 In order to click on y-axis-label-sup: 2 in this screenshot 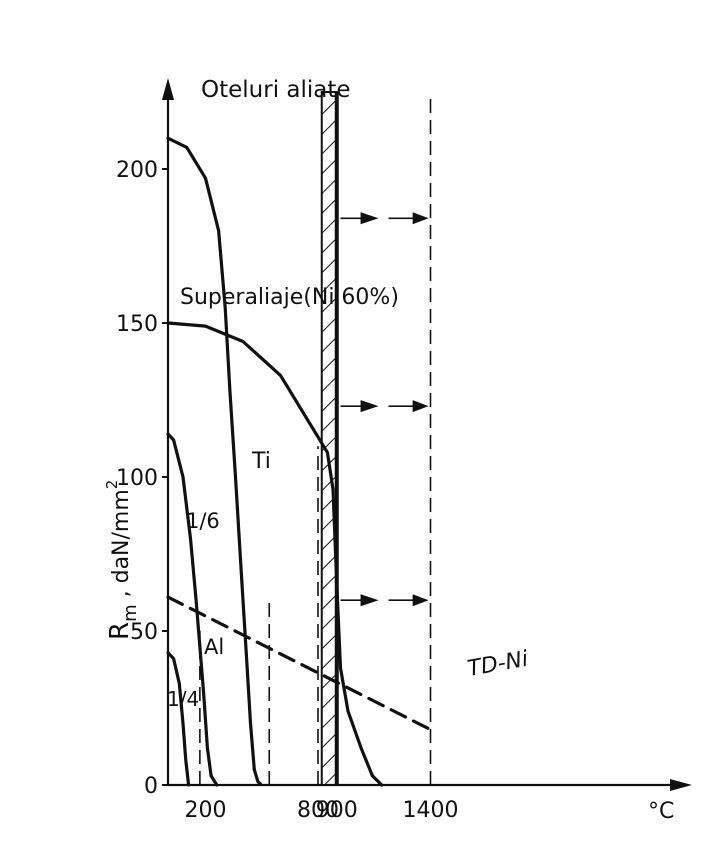, I will do `click(112, 485)`.